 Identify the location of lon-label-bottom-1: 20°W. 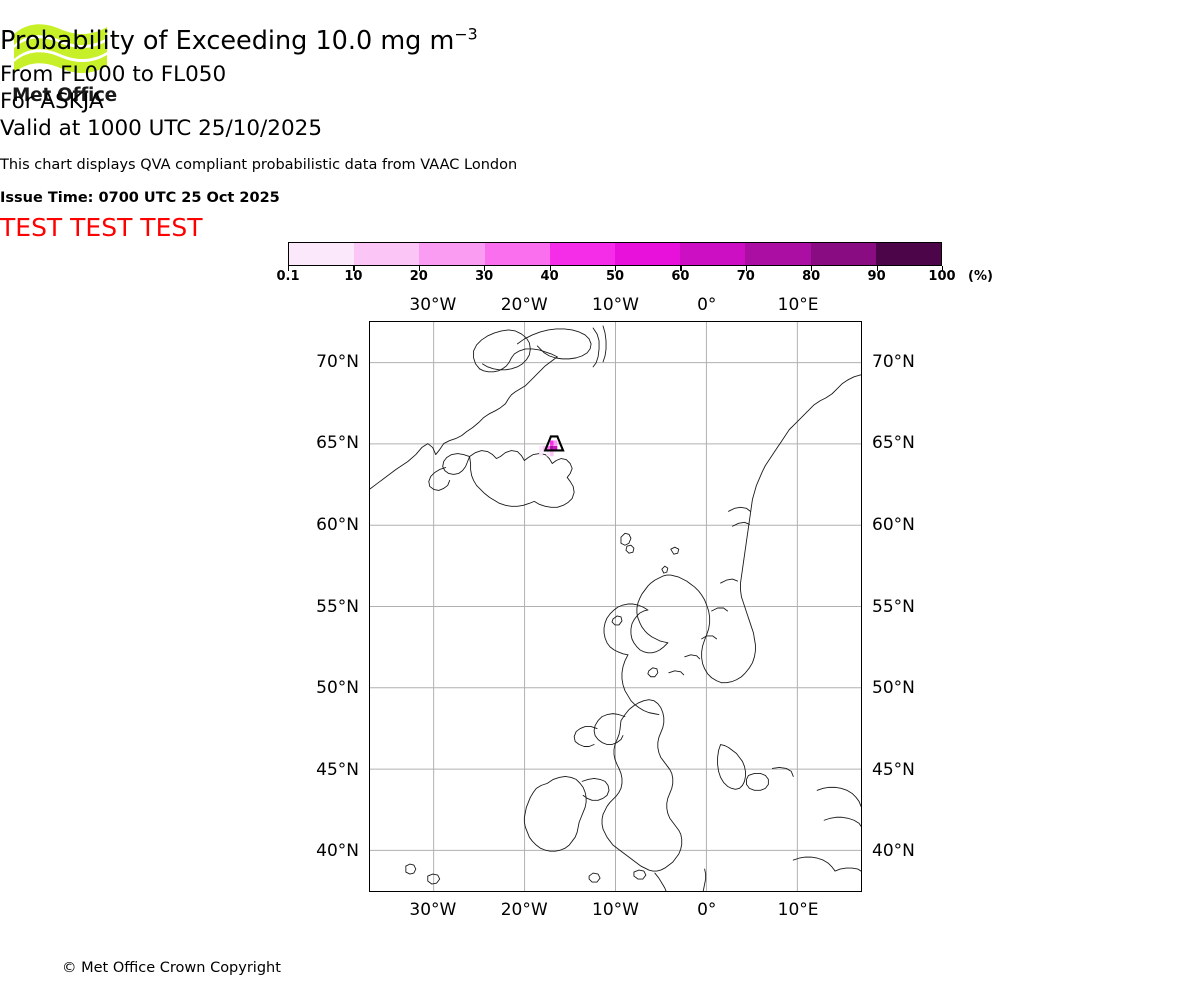
(524, 910).